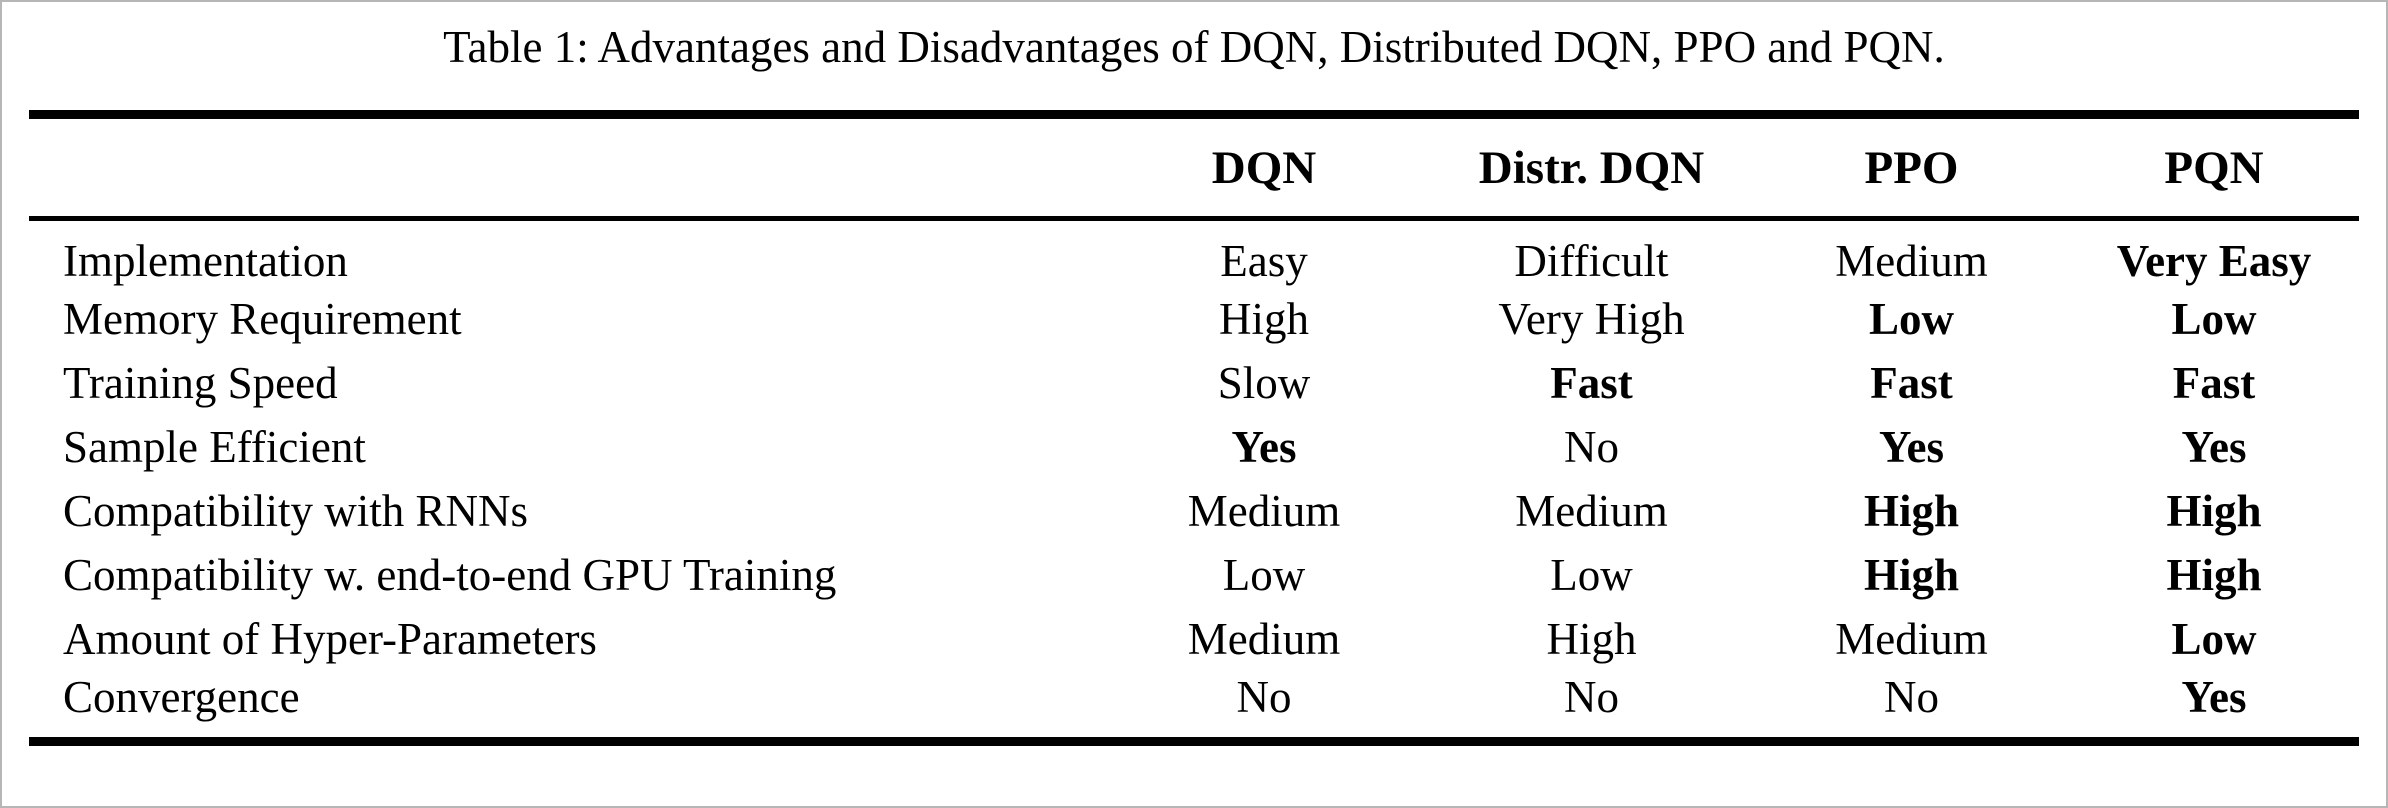 This screenshot has width=2388, height=808. Describe the element at coordinates (1591, 261) in the screenshot. I see `table-cell: Difficult` at that location.